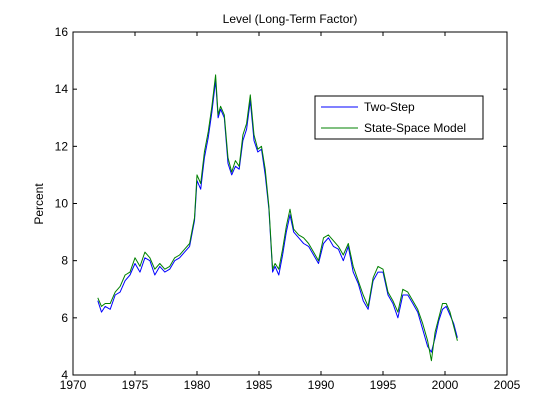 The height and width of the screenshot is (420, 560). Describe the element at coordinates (73, 385) in the screenshot. I see `x-tick-label: 1970` at that location.